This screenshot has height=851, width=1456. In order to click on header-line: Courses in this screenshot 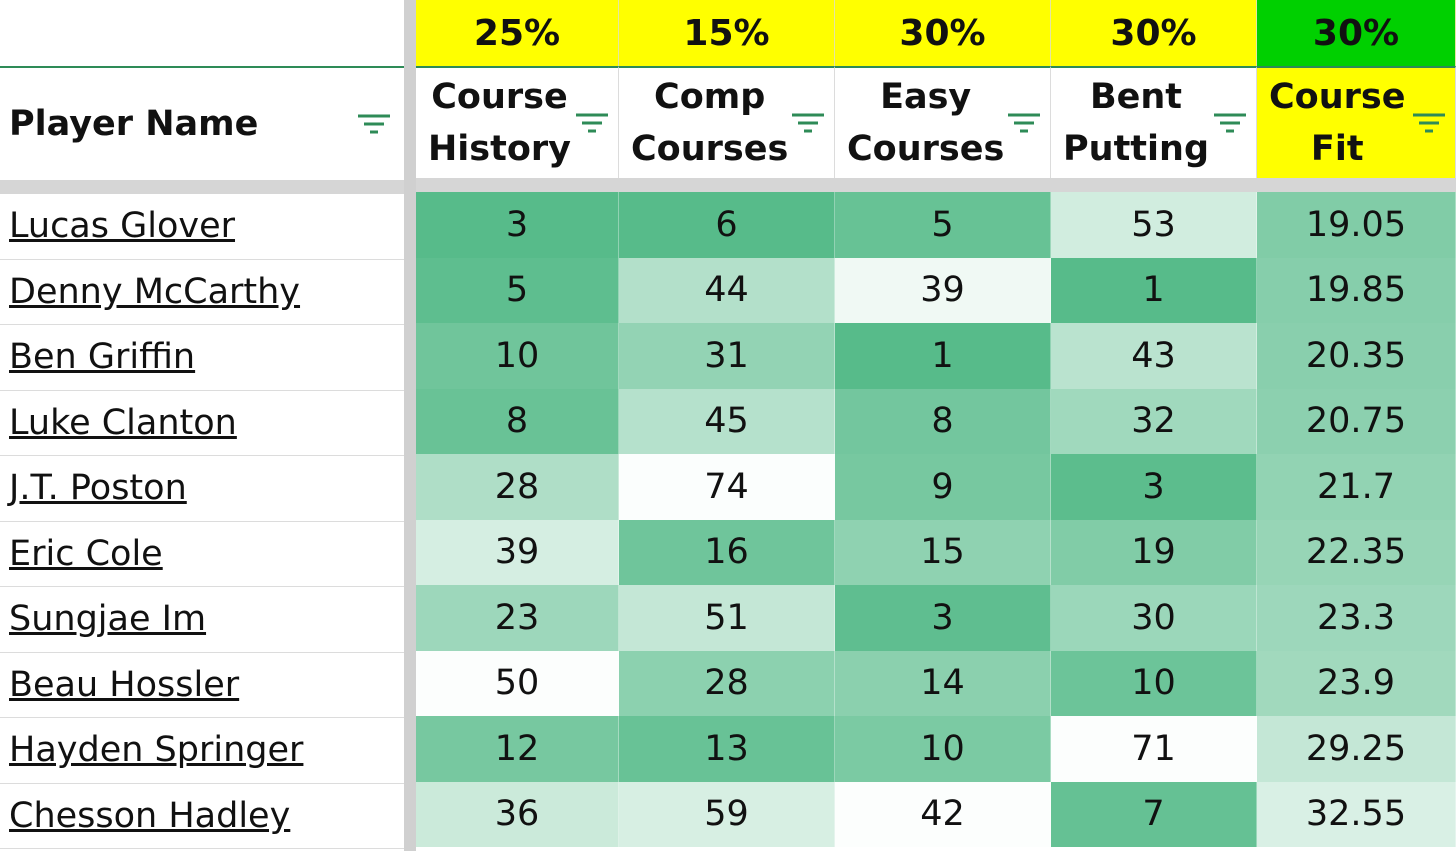, I will do `click(710, 149)`.